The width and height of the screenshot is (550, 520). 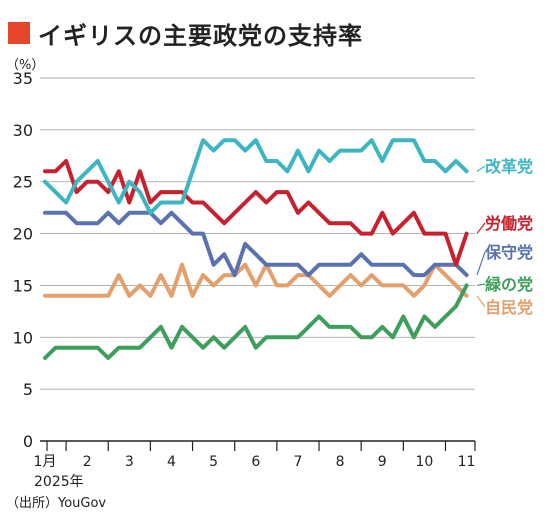 I want to click on legend-label: 自民党, so click(x=509, y=307).